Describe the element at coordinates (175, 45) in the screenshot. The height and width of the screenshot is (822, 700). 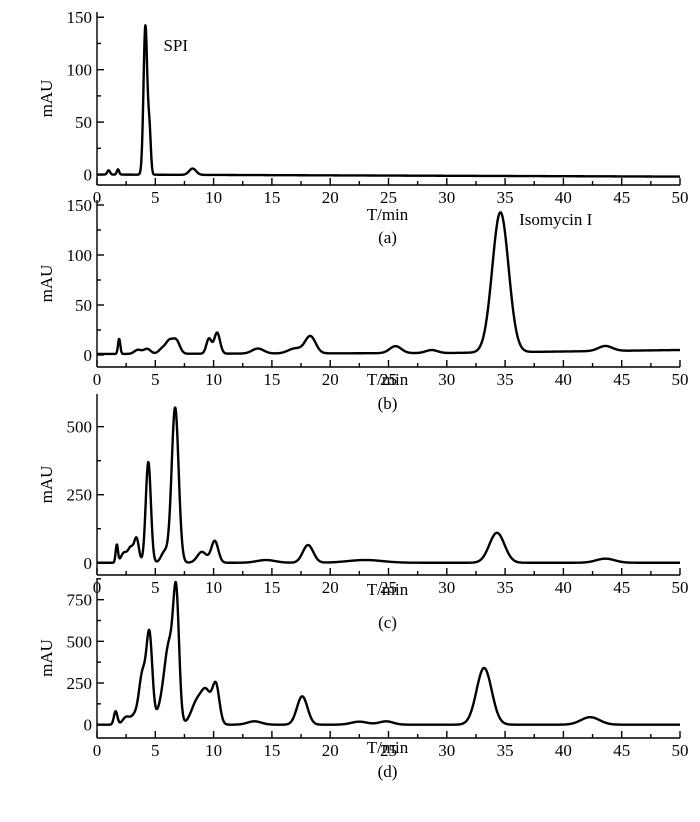
I see `peak-annotation: SPI` at that location.